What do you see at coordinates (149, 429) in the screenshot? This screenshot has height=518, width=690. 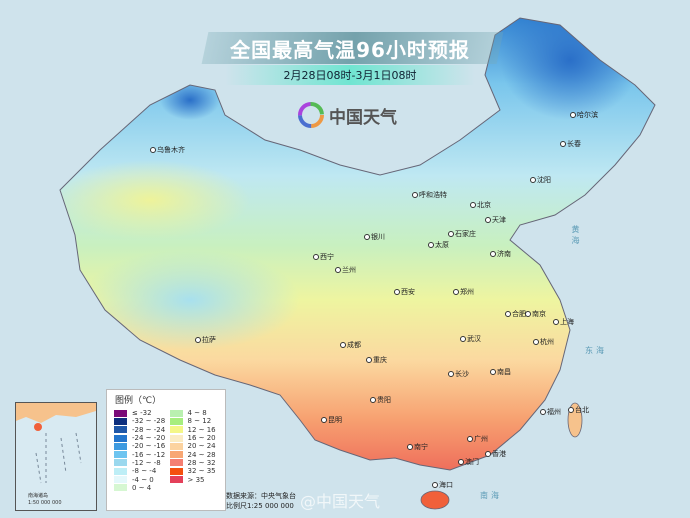 I see `legend-label: -28 ~ -24` at bounding box center [149, 429].